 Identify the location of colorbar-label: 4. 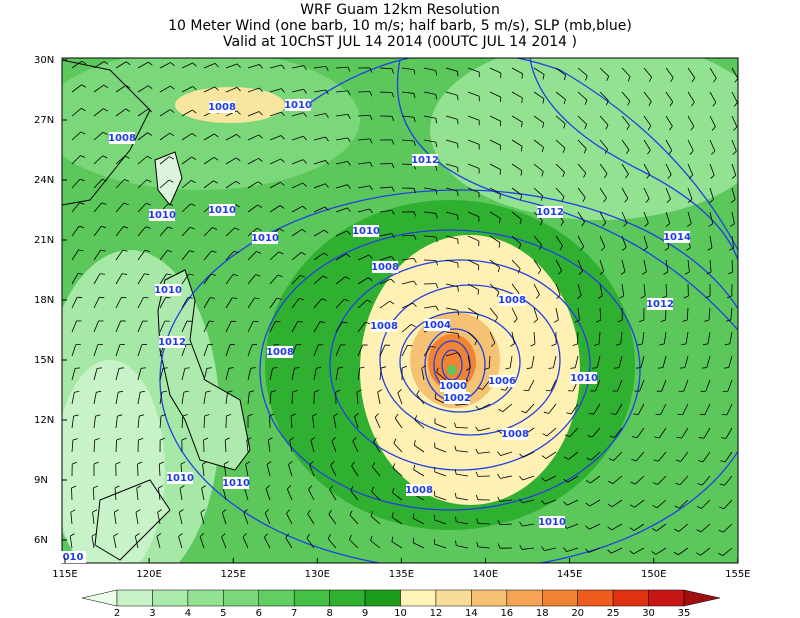
(188, 613).